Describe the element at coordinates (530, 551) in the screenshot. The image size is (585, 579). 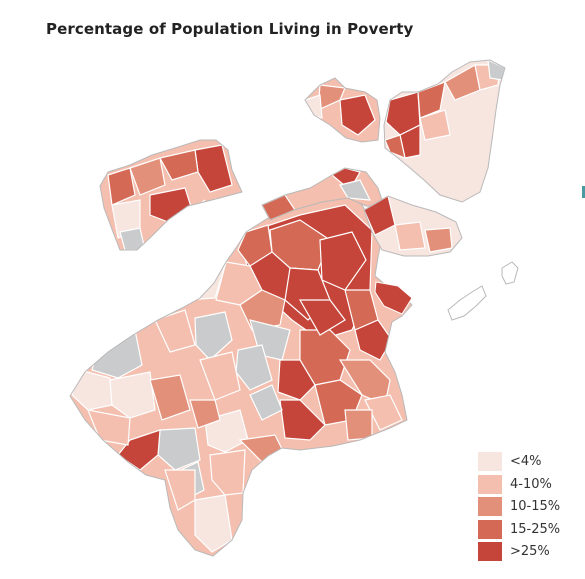
I see `legend-label: >25%` at that location.